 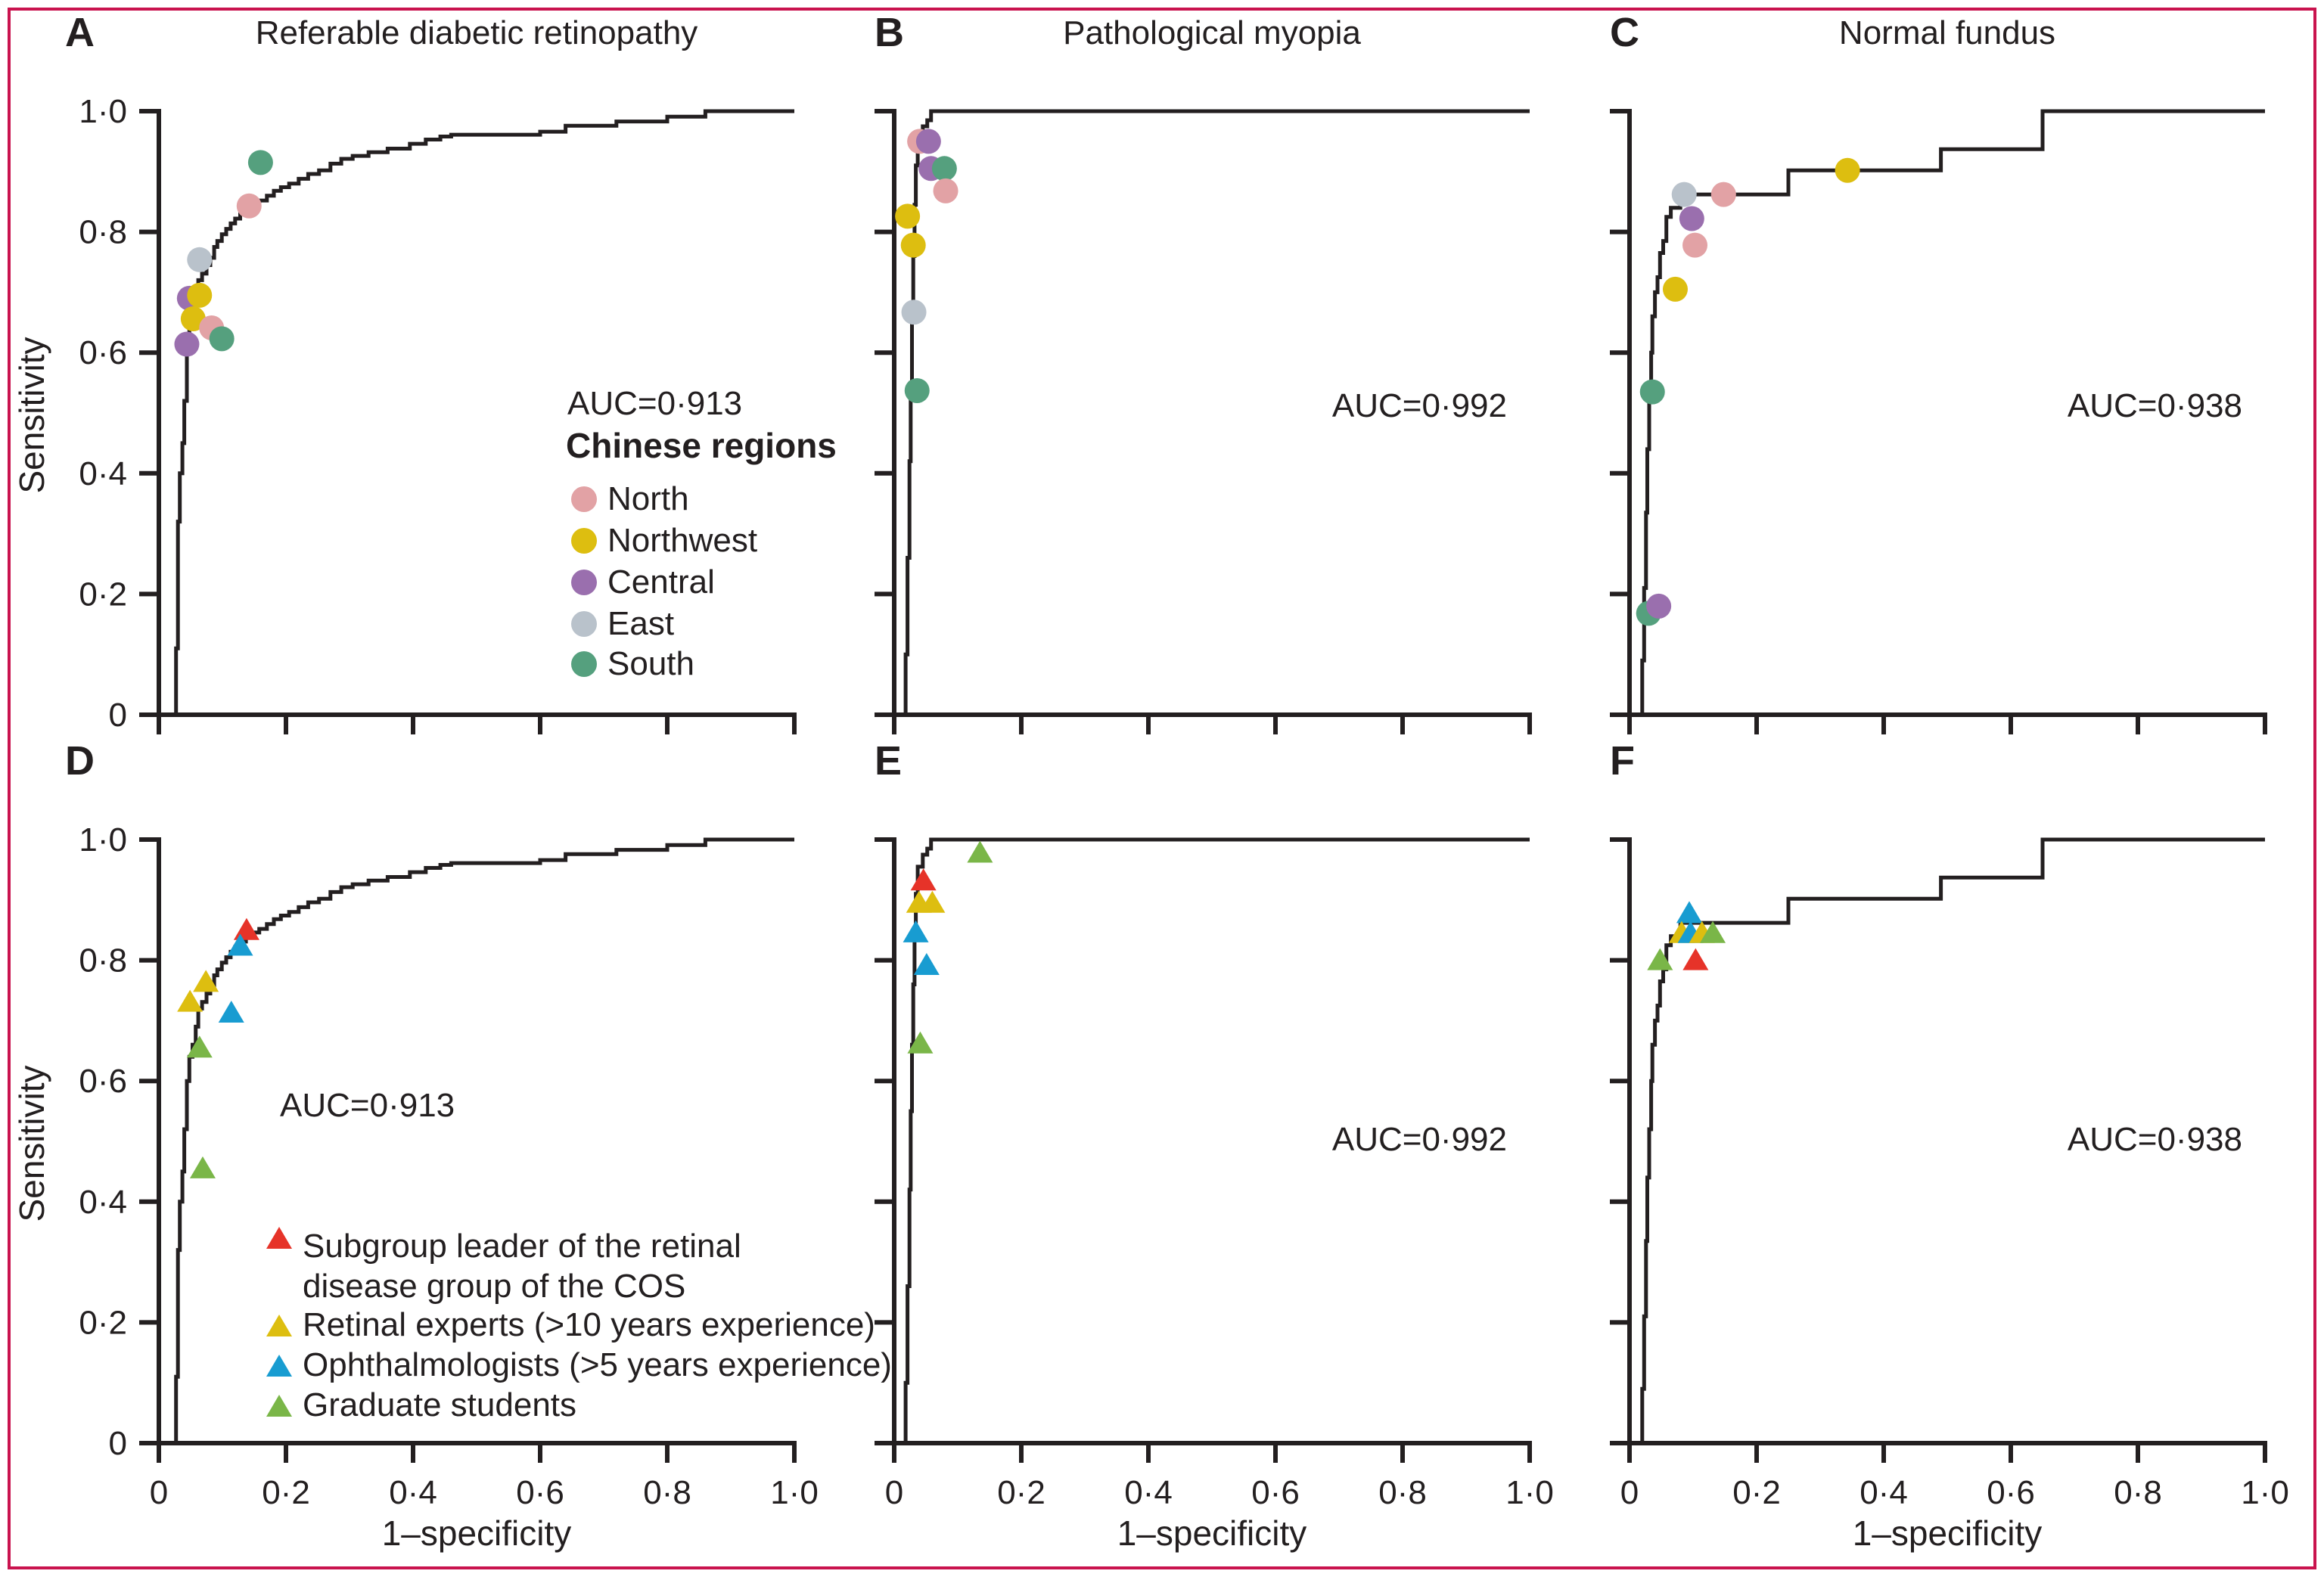 I want to click on y-axis-label-row2: Sensitivity, so click(x=32, y=1143).